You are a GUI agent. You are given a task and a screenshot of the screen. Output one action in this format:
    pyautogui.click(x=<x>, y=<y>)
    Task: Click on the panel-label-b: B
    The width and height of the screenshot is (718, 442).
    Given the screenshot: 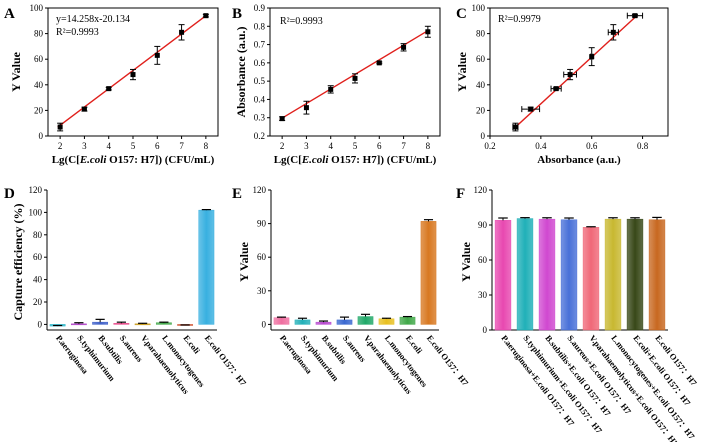 What is the action you would take?
    pyautogui.click(x=237, y=14)
    